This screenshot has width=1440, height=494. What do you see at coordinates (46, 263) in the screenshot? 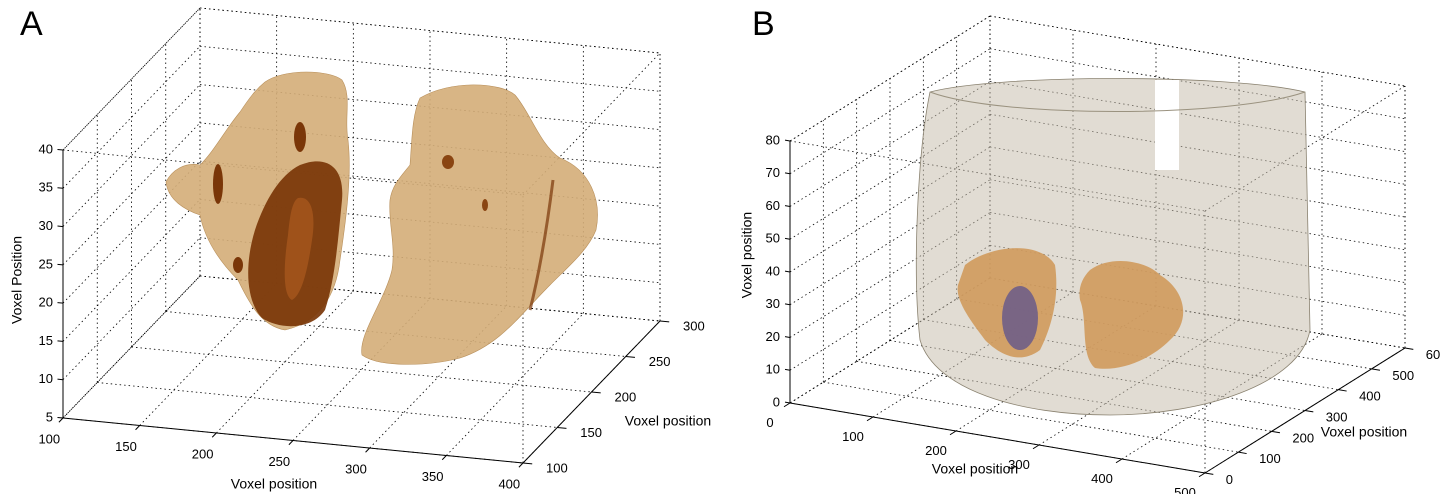
I see `z-tick-label: 25` at bounding box center [46, 263].